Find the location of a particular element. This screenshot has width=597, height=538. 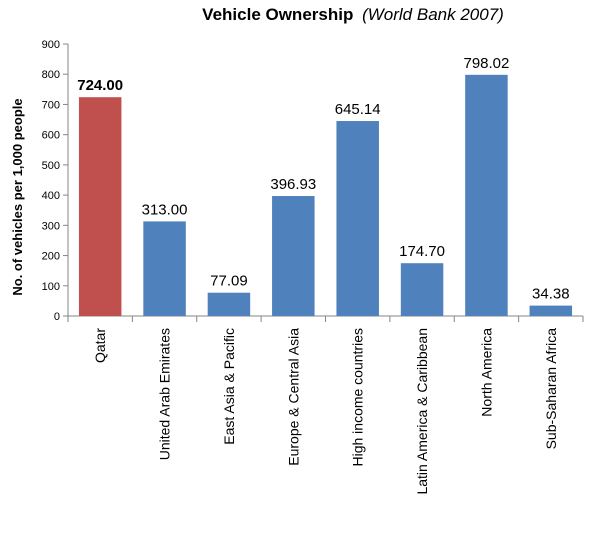

y-tick-label: 500 is located at coordinates (51, 166).